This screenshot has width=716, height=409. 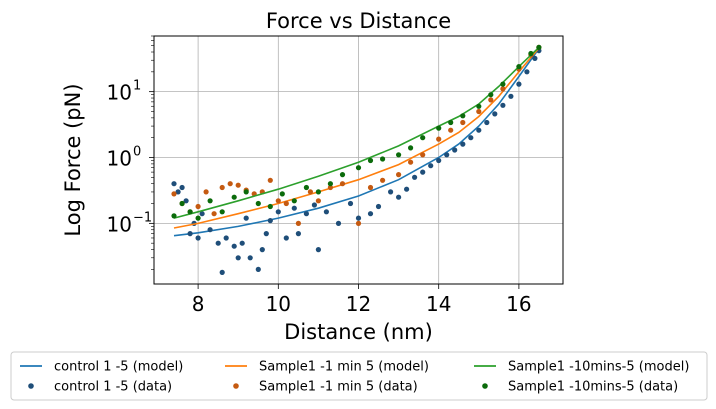 What do you see at coordinates (118, 367) in the screenshot?
I see `legend-label: control 1 -5 (model)` at bounding box center [118, 367].